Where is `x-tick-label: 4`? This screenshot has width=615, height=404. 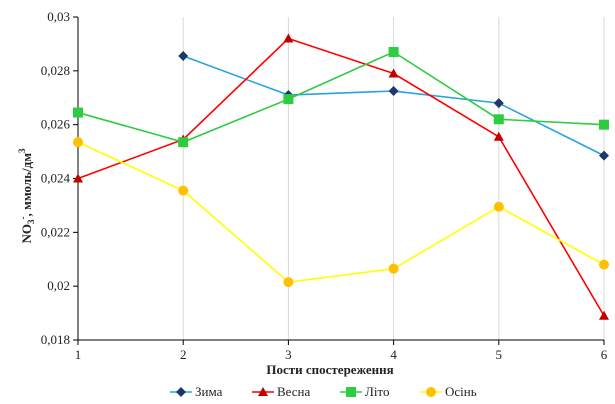
x-tick-label: 4 is located at coordinates (393, 354).